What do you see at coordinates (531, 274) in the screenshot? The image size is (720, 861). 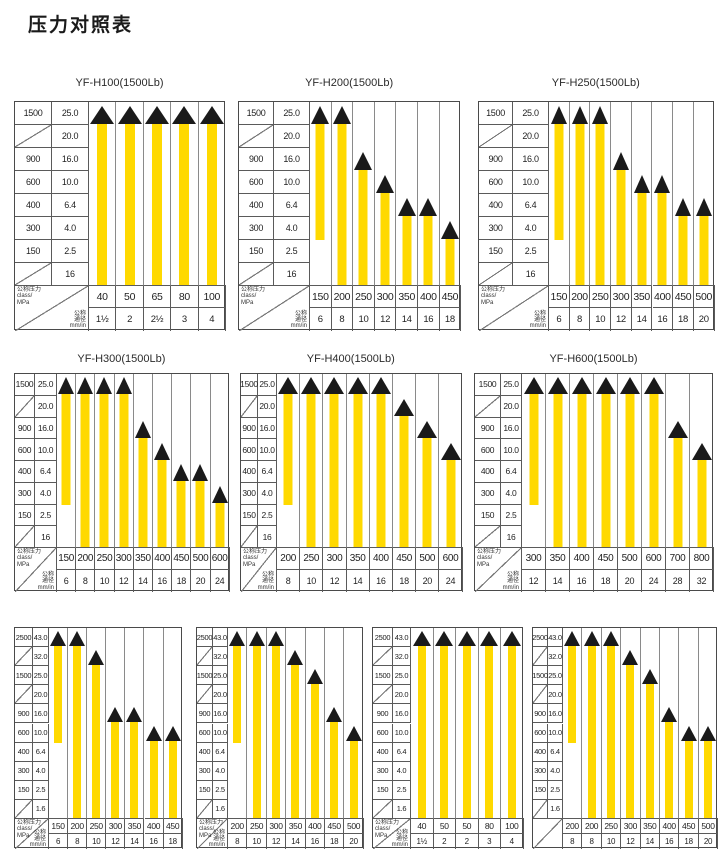 I see `axis-mpa-cell: 16` at bounding box center [531, 274].